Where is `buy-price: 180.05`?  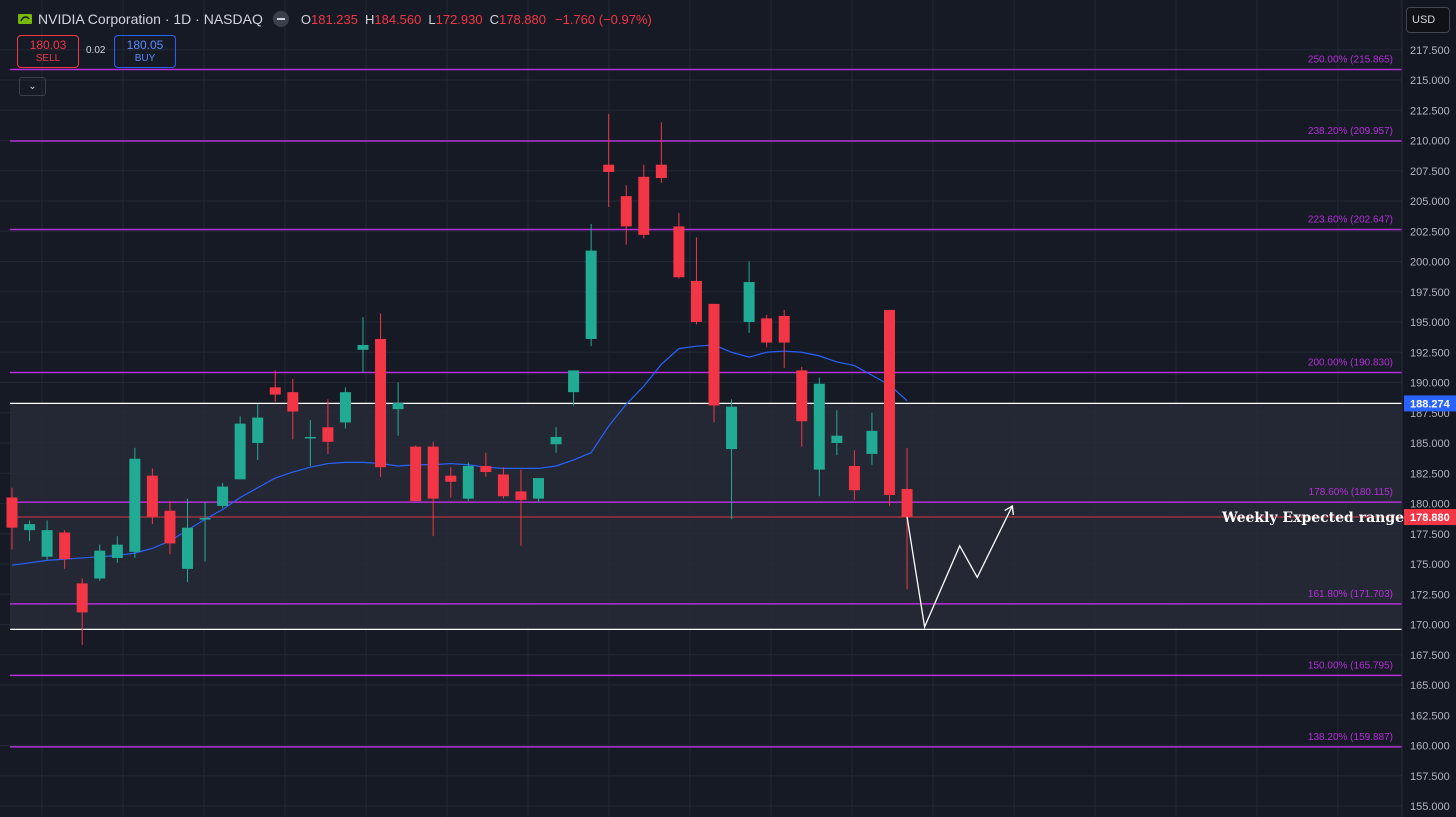 buy-price: 180.05 is located at coordinates (145, 45).